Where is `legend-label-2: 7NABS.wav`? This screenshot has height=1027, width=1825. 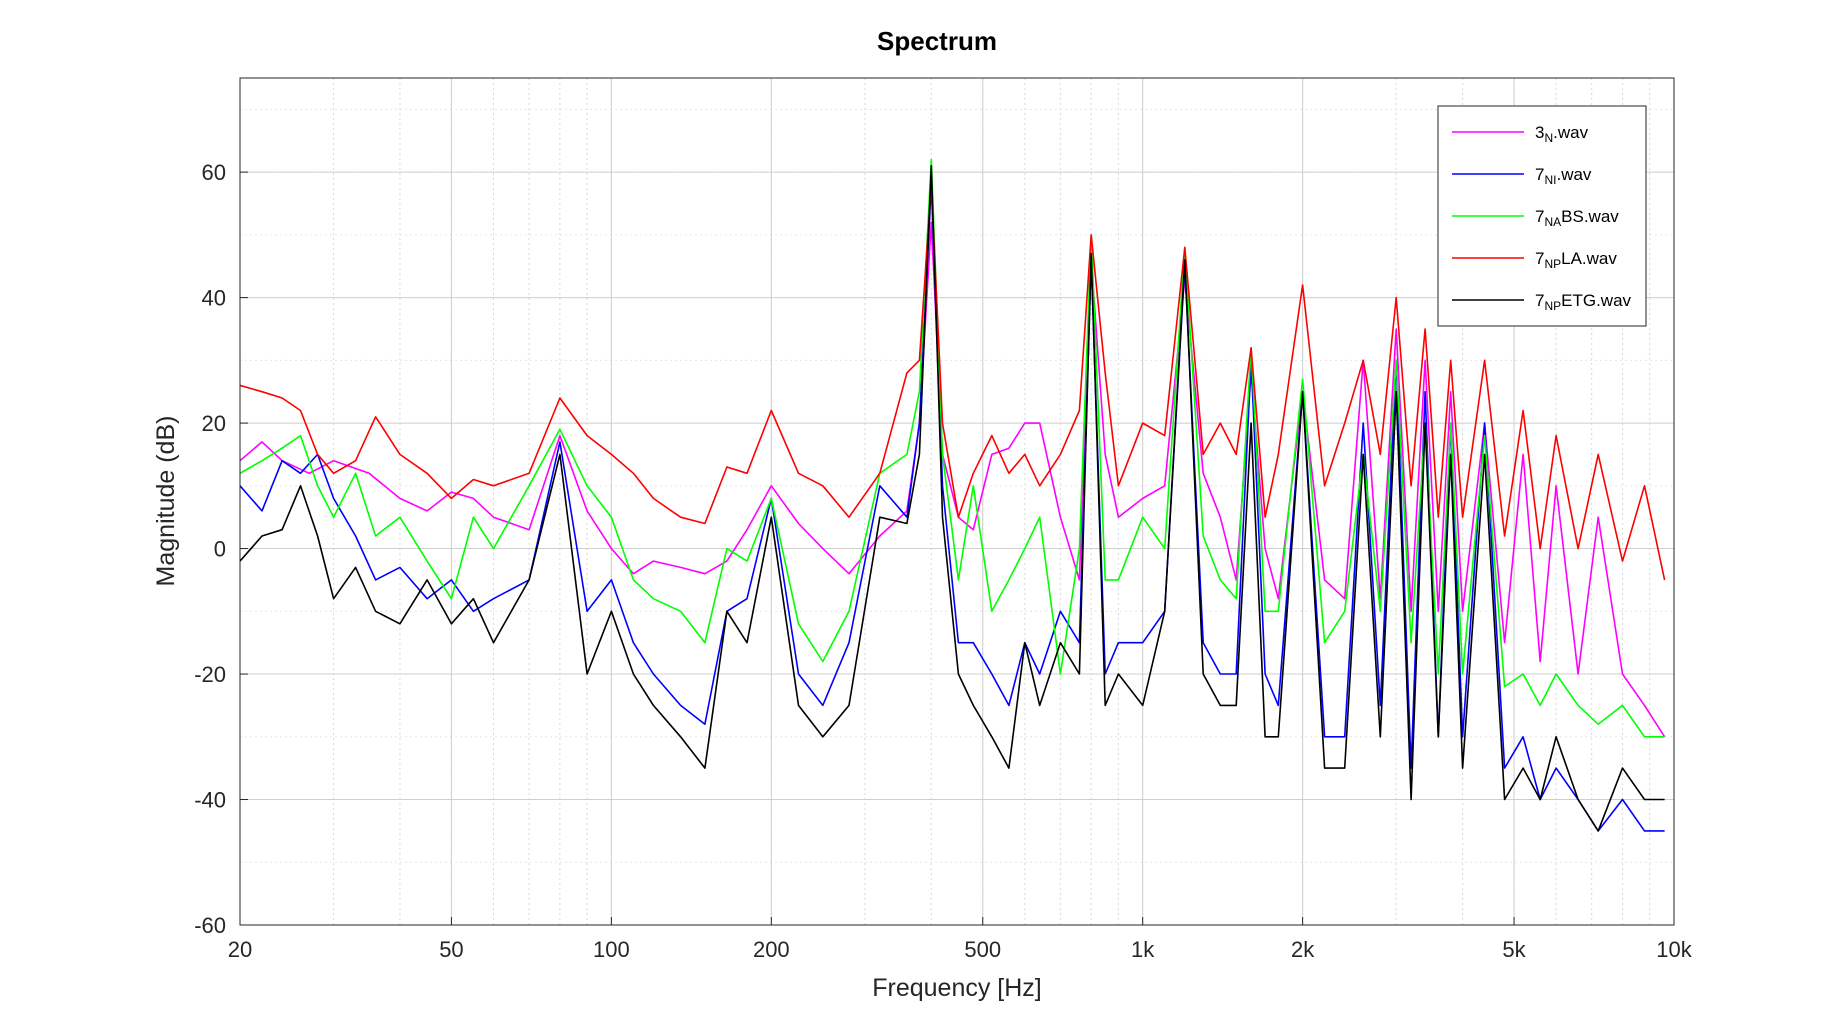 legend-label-2: 7NABS.wav is located at coordinates (1577, 218).